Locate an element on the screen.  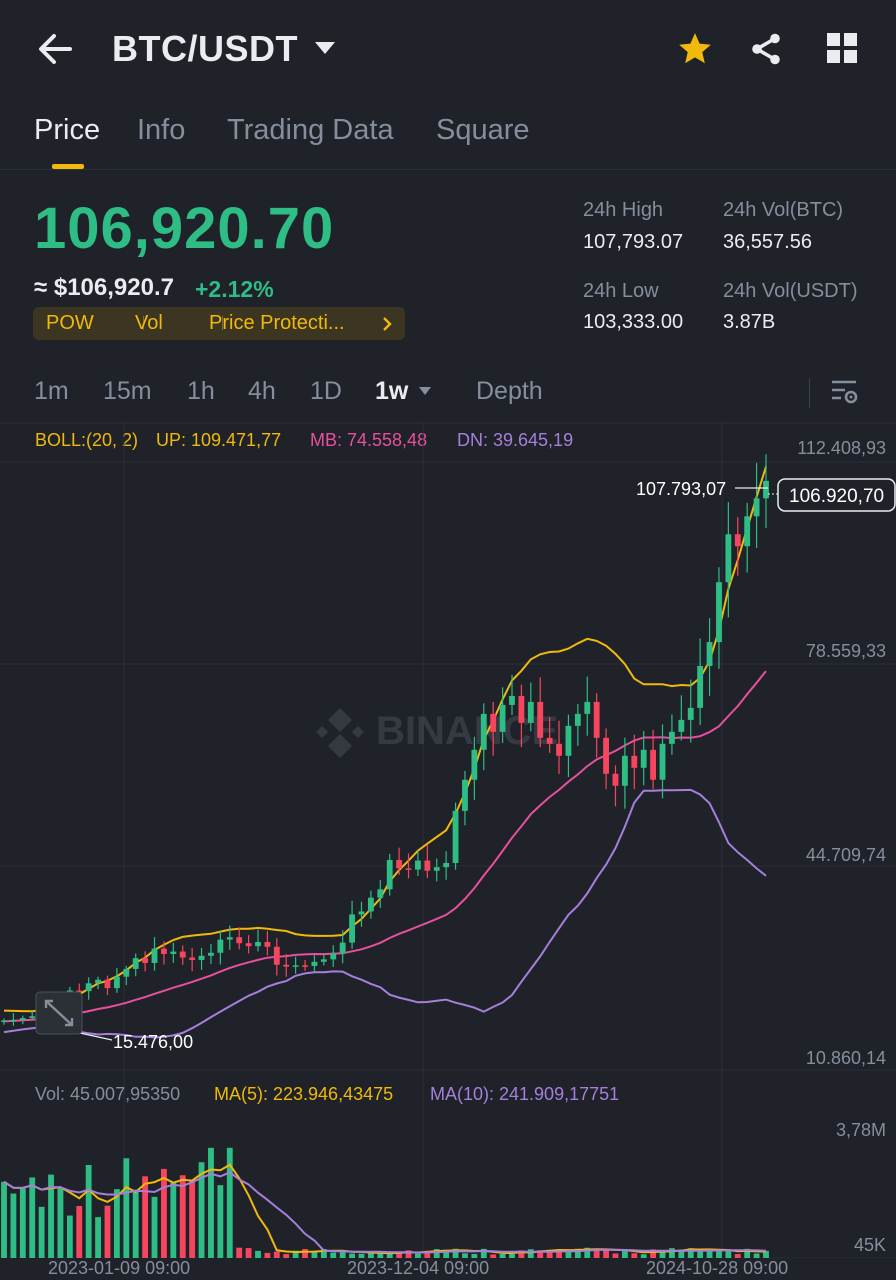
date-axis-label: 2023-01-09 09:00 is located at coordinates (119, 1268).